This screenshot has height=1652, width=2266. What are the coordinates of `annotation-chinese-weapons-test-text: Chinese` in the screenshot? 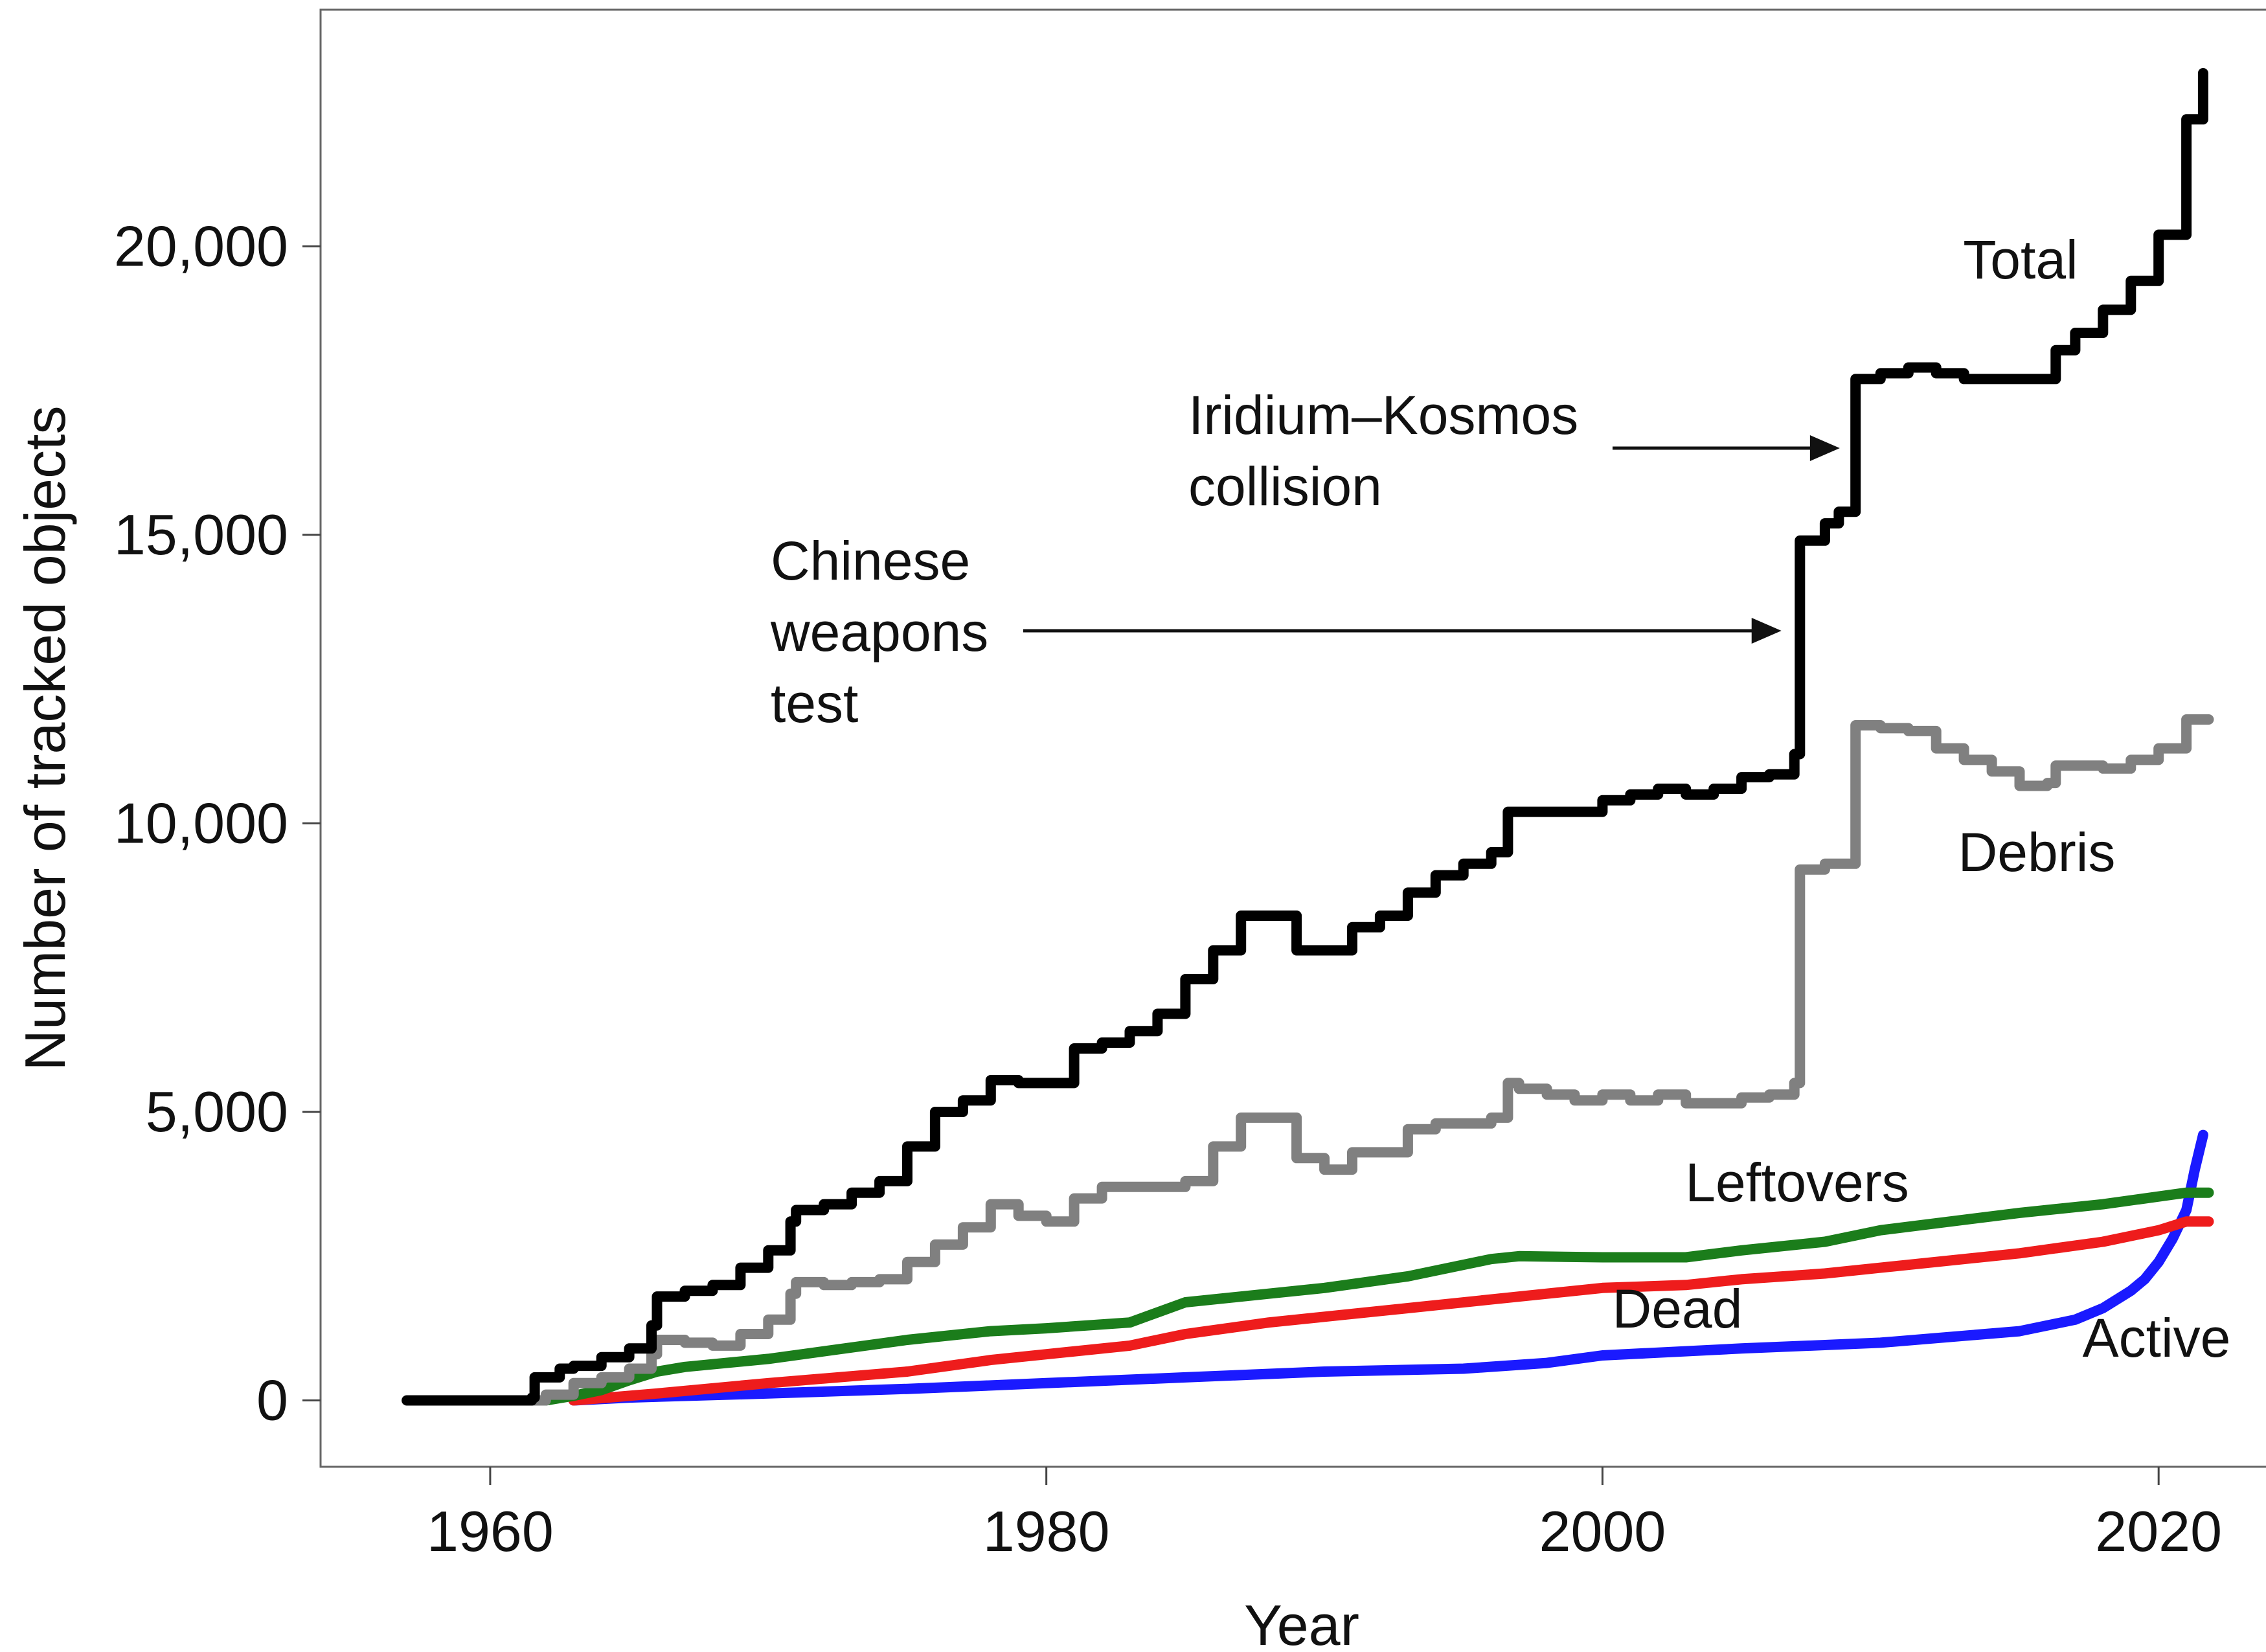 It's located at (870, 561).